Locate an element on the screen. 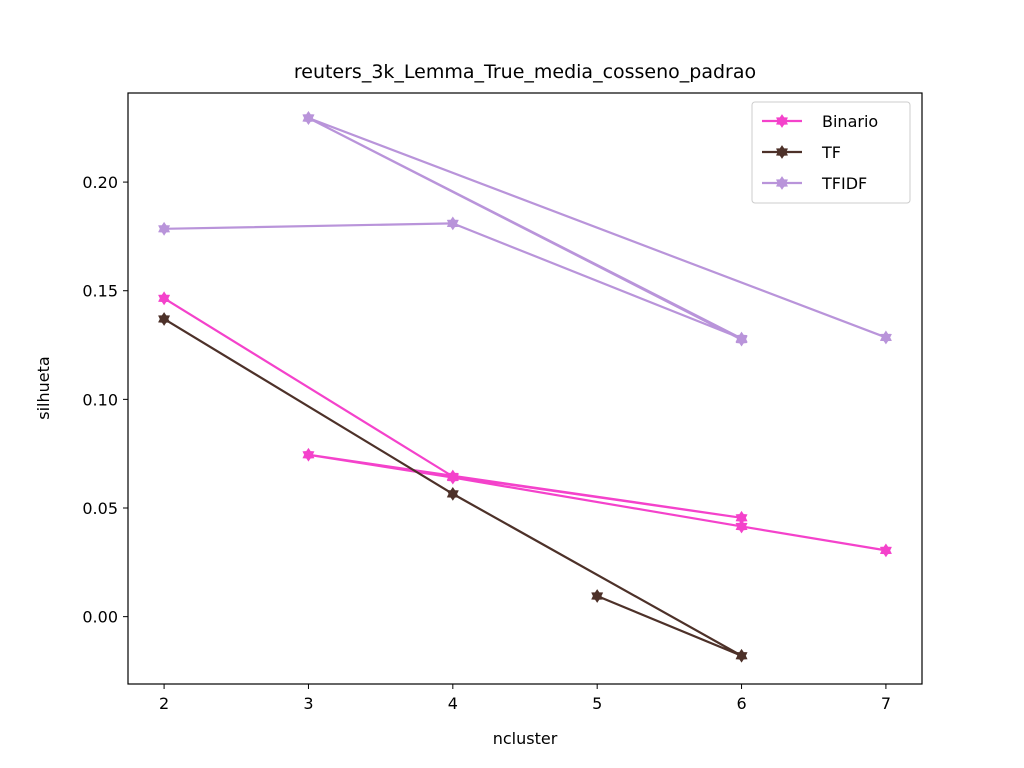  y-tick-label: 0.20 is located at coordinates (100, 182).